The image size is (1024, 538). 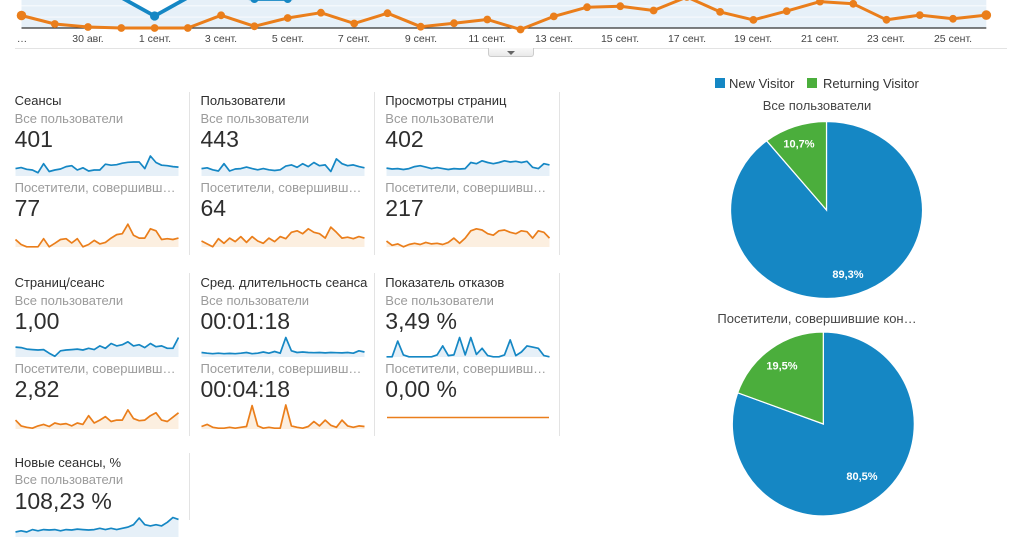 I want to click on svg-text: 80,5%, so click(x=861, y=477).